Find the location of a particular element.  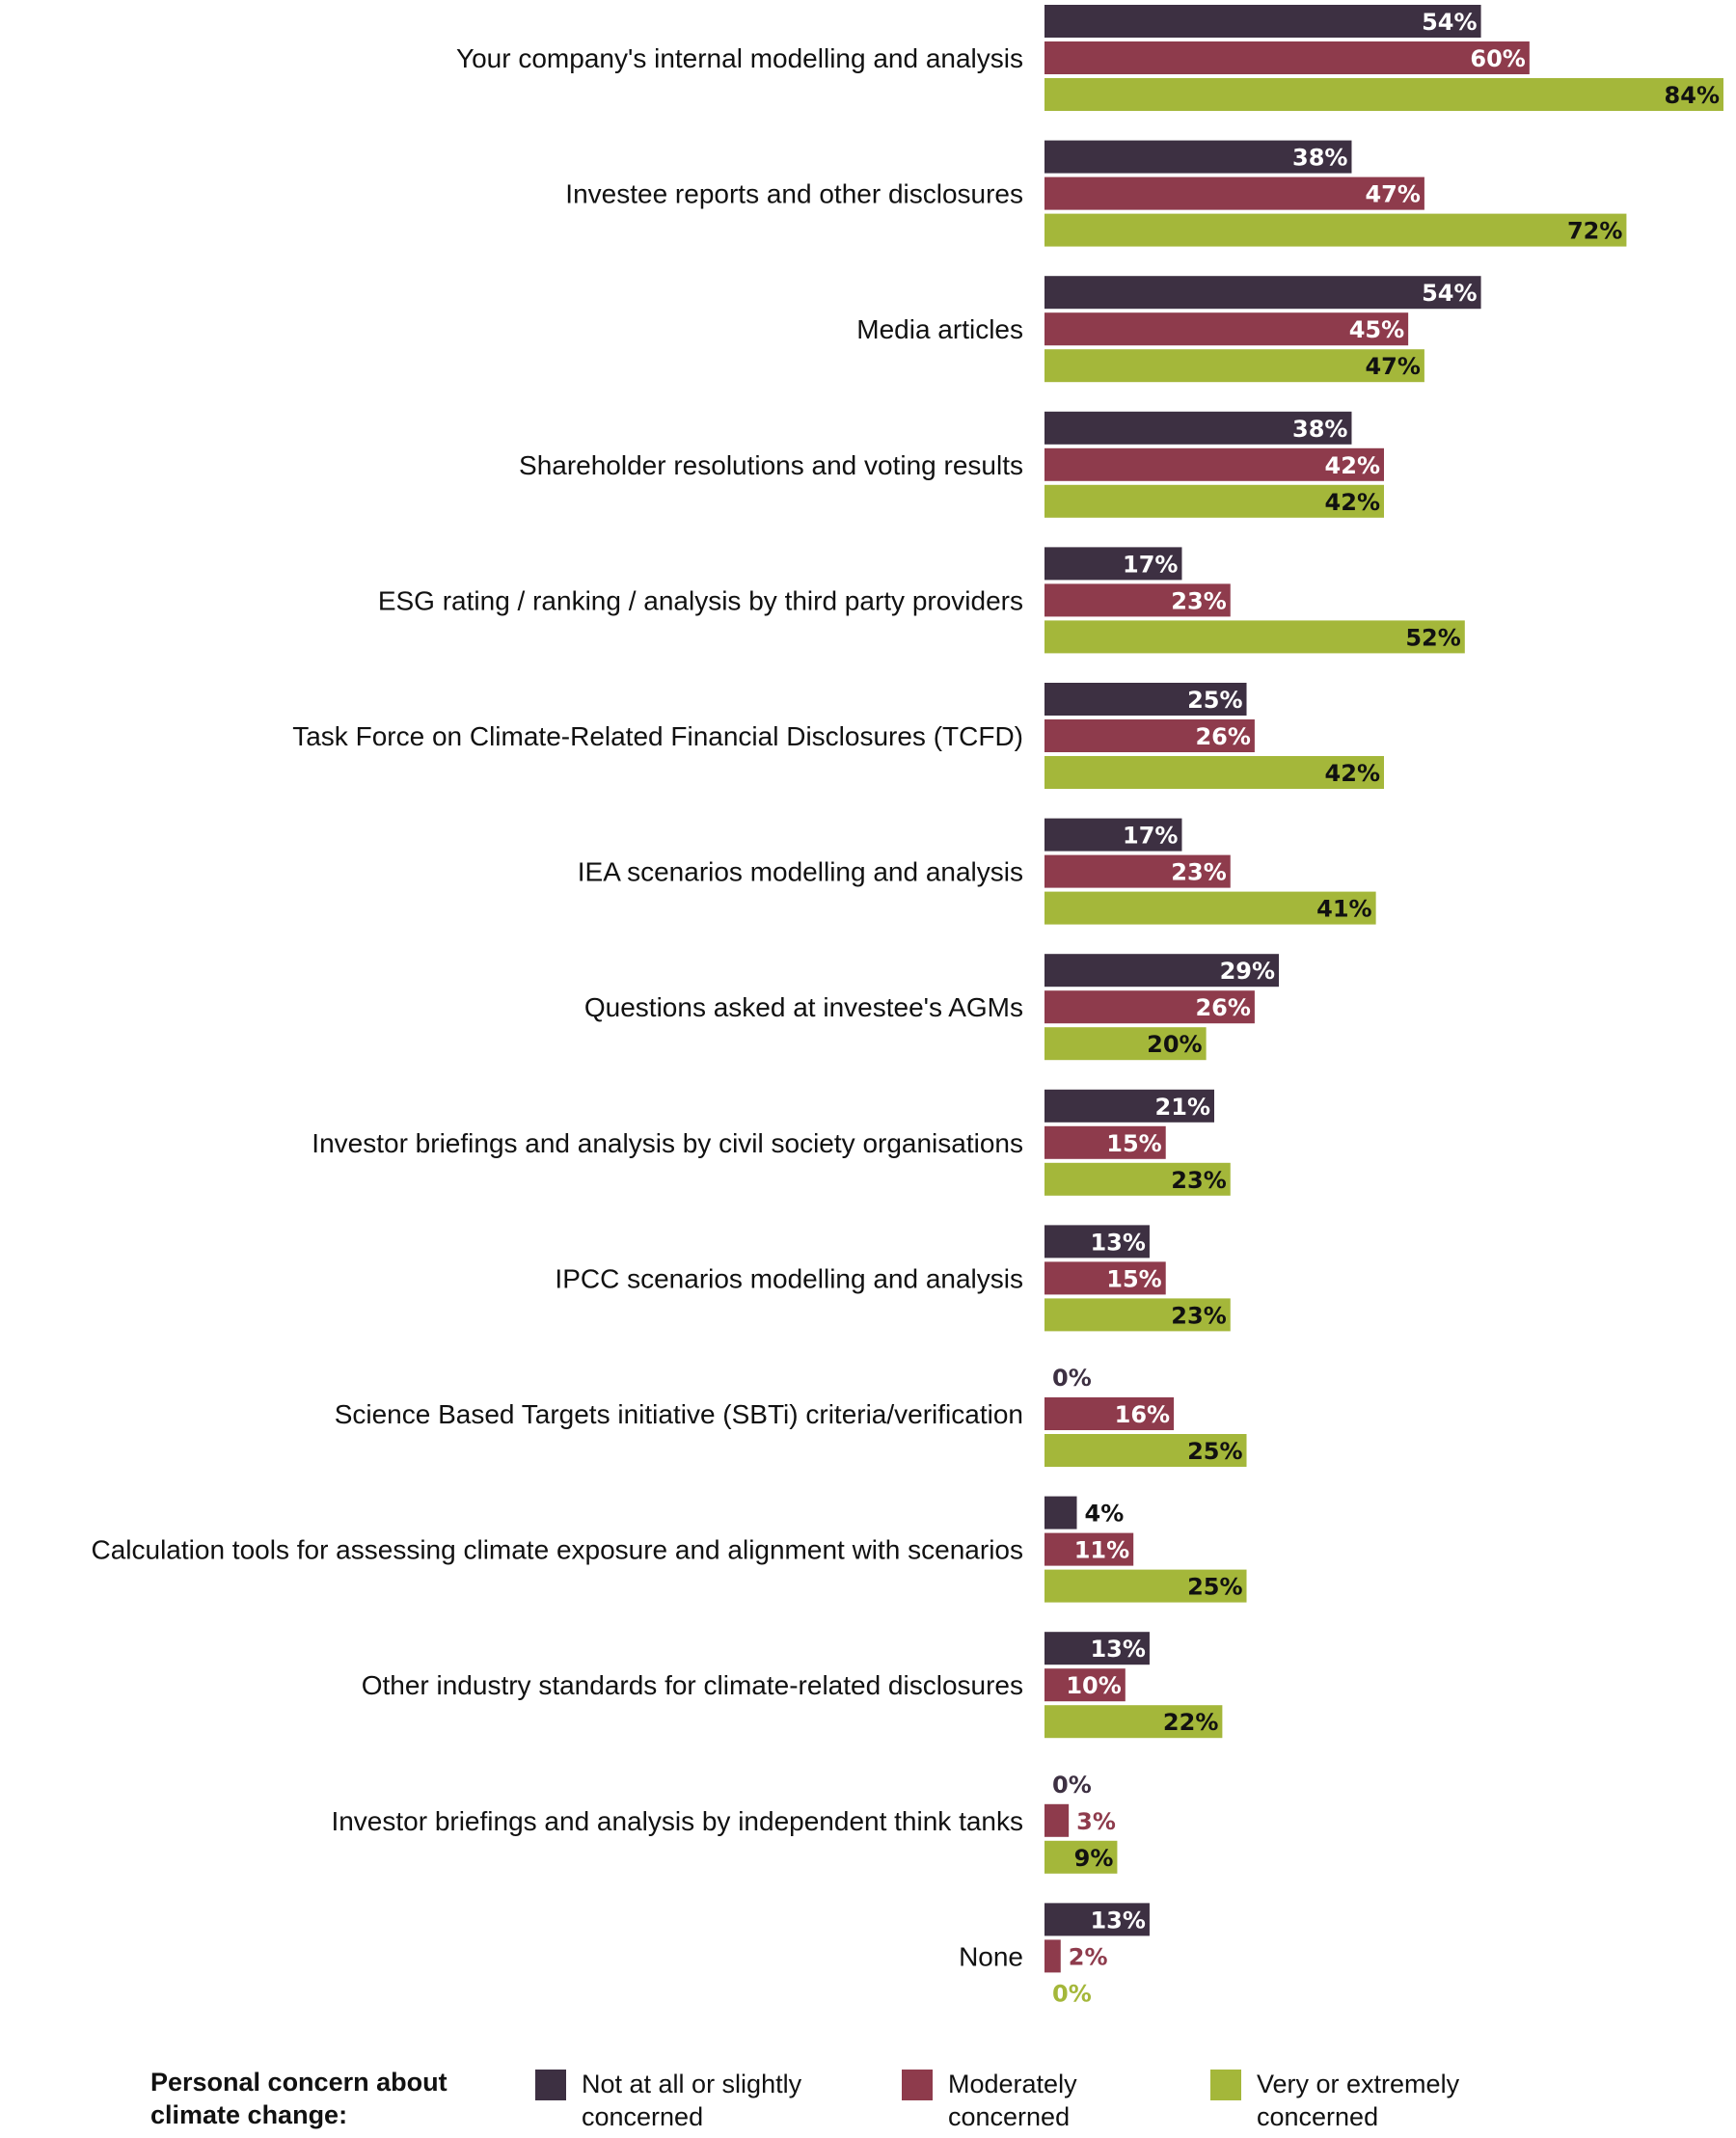

value-label-very: 72% is located at coordinates (1594, 231).